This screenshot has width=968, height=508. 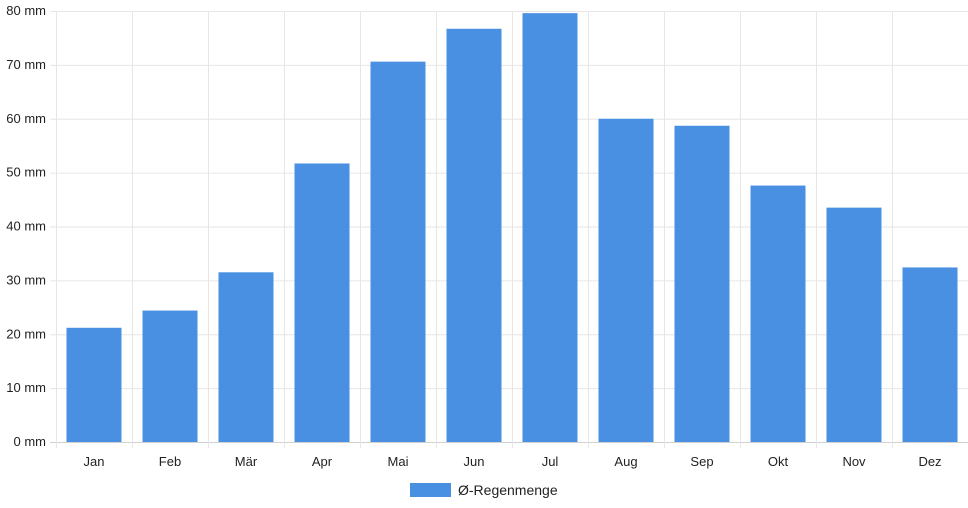 I want to click on y-tick-label: 60 mm, so click(x=26, y=118).